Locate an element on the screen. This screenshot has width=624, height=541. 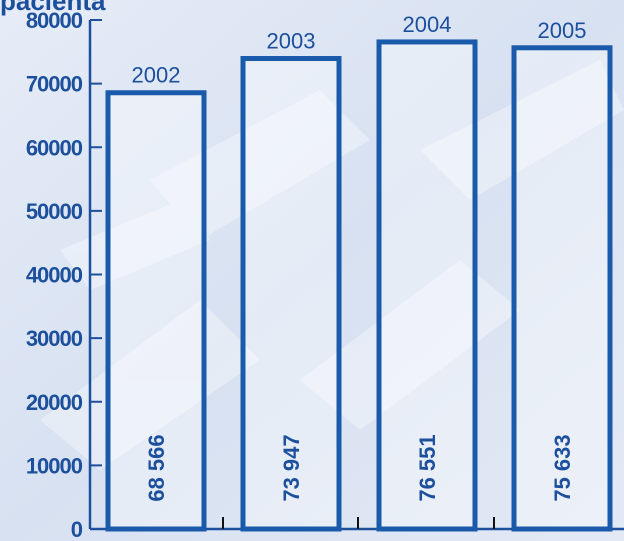
category-label: 2004 is located at coordinates (427, 24).